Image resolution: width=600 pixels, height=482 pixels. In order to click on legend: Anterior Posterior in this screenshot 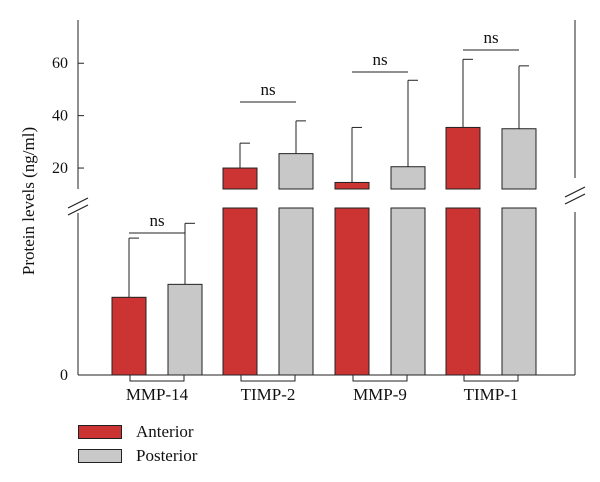, I will do `click(137, 444)`.